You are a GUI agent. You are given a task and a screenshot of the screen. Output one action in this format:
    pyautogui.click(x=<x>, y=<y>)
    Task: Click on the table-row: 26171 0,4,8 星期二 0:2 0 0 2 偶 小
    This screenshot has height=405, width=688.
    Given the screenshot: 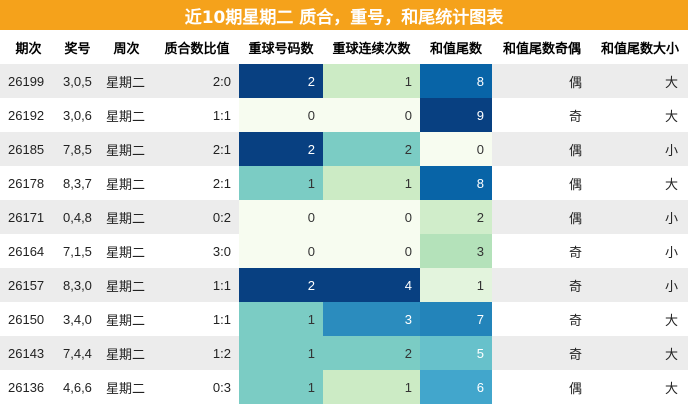 What is the action you would take?
    pyautogui.click(x=344, y=217)
    